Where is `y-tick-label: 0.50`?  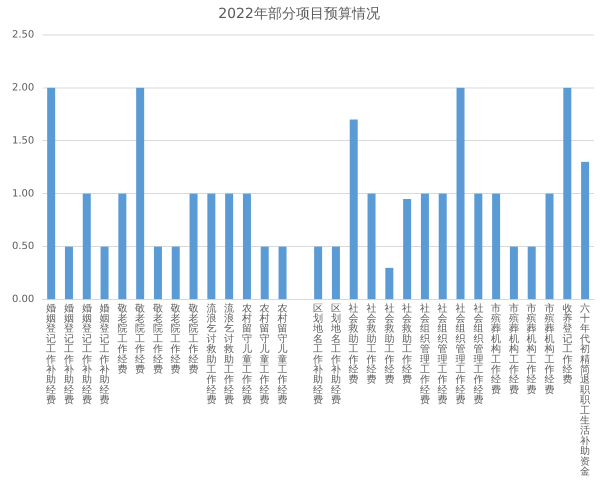 y-tick-label: 0.50 is located at coordinates (23, 246).